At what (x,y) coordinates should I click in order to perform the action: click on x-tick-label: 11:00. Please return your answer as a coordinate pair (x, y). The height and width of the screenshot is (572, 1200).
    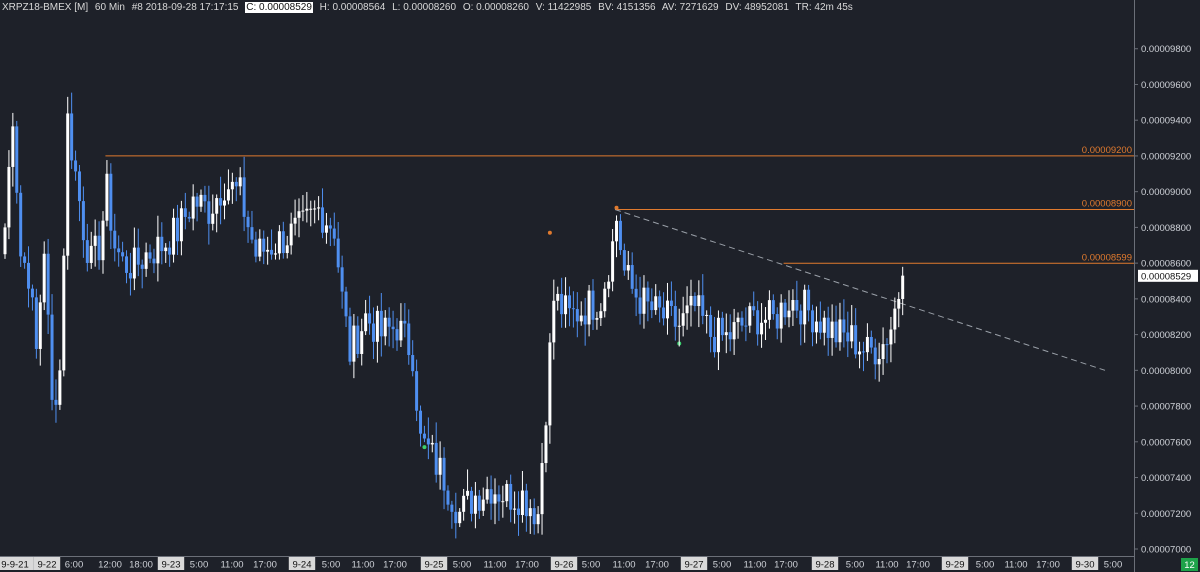
    Looking at the image, I should click on (1015, 565).